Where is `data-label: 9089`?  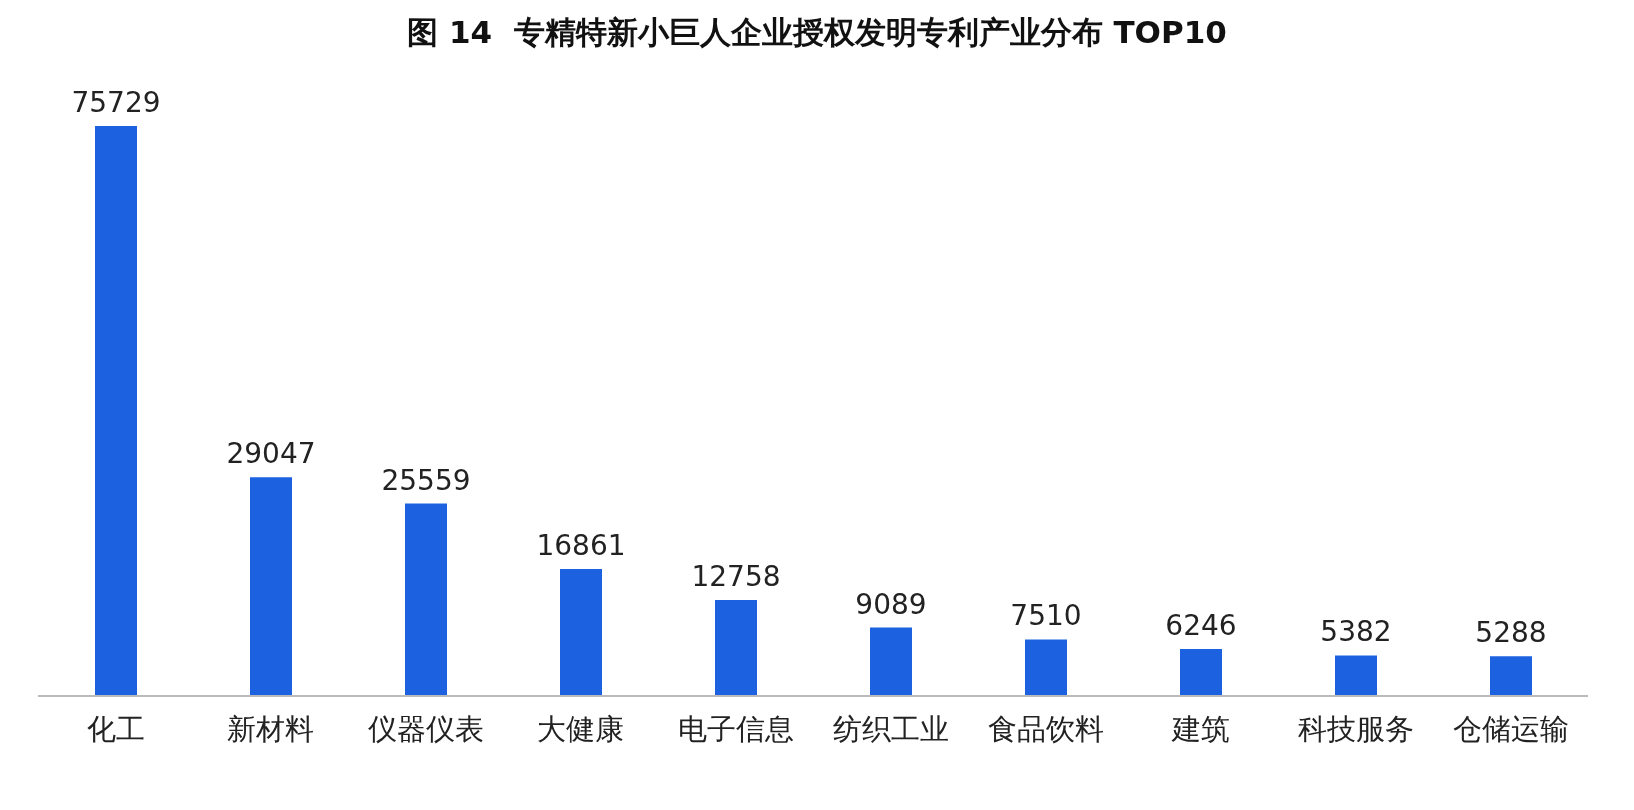
data-label: 9089 is located at coordinates (891, 604).